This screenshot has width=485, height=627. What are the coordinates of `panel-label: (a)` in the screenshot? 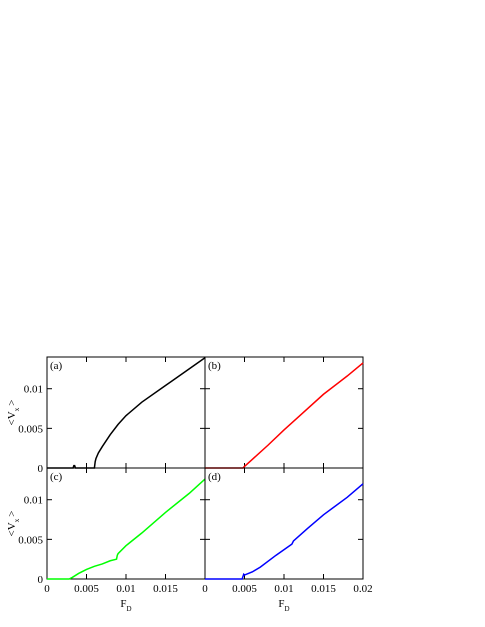 It's located at (56, 366).